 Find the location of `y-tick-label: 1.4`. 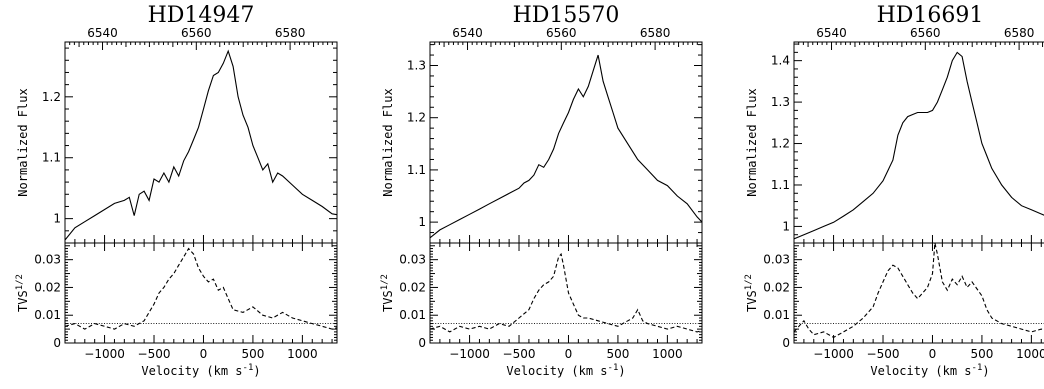

y-tick-label: 1.4 is located at coordinates (780, 61).